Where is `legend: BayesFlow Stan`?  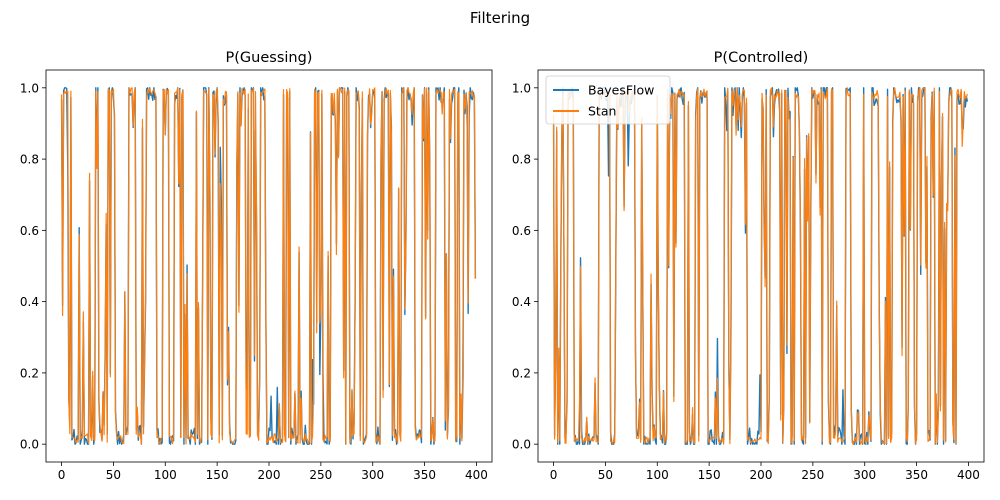 legend: BayesFlow Stan is located at coordinates (608, 100).